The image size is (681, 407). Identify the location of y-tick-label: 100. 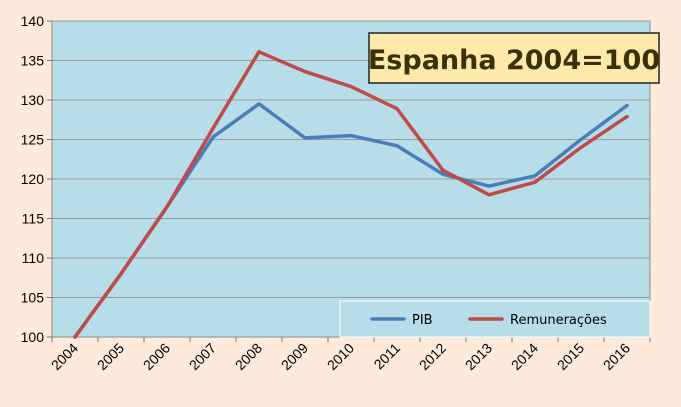
(33, 337).